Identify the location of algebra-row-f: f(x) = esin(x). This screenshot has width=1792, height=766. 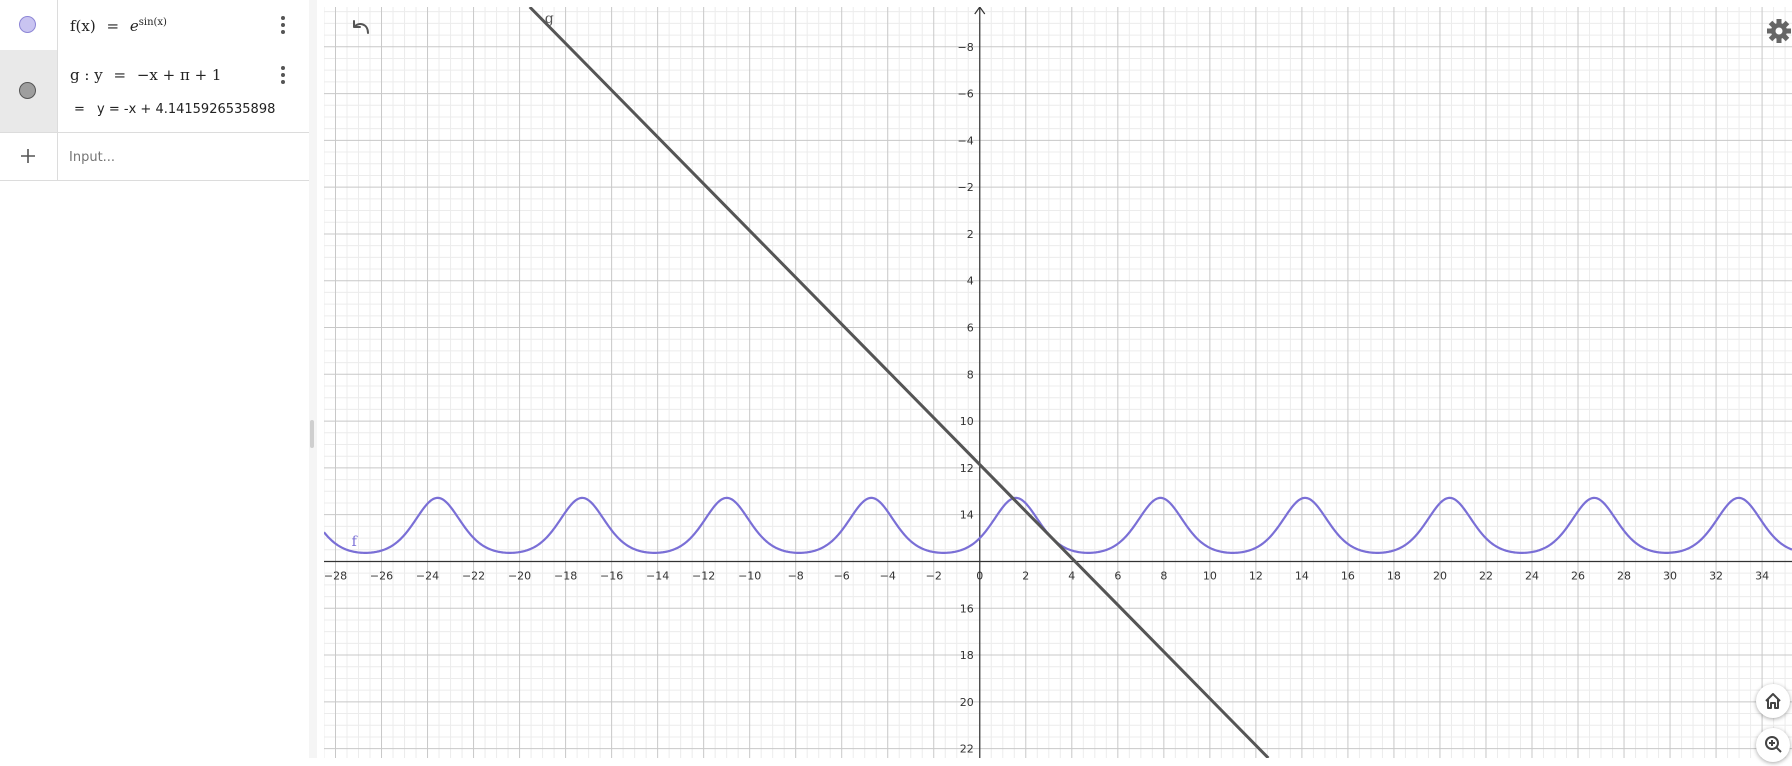
(154, 25).